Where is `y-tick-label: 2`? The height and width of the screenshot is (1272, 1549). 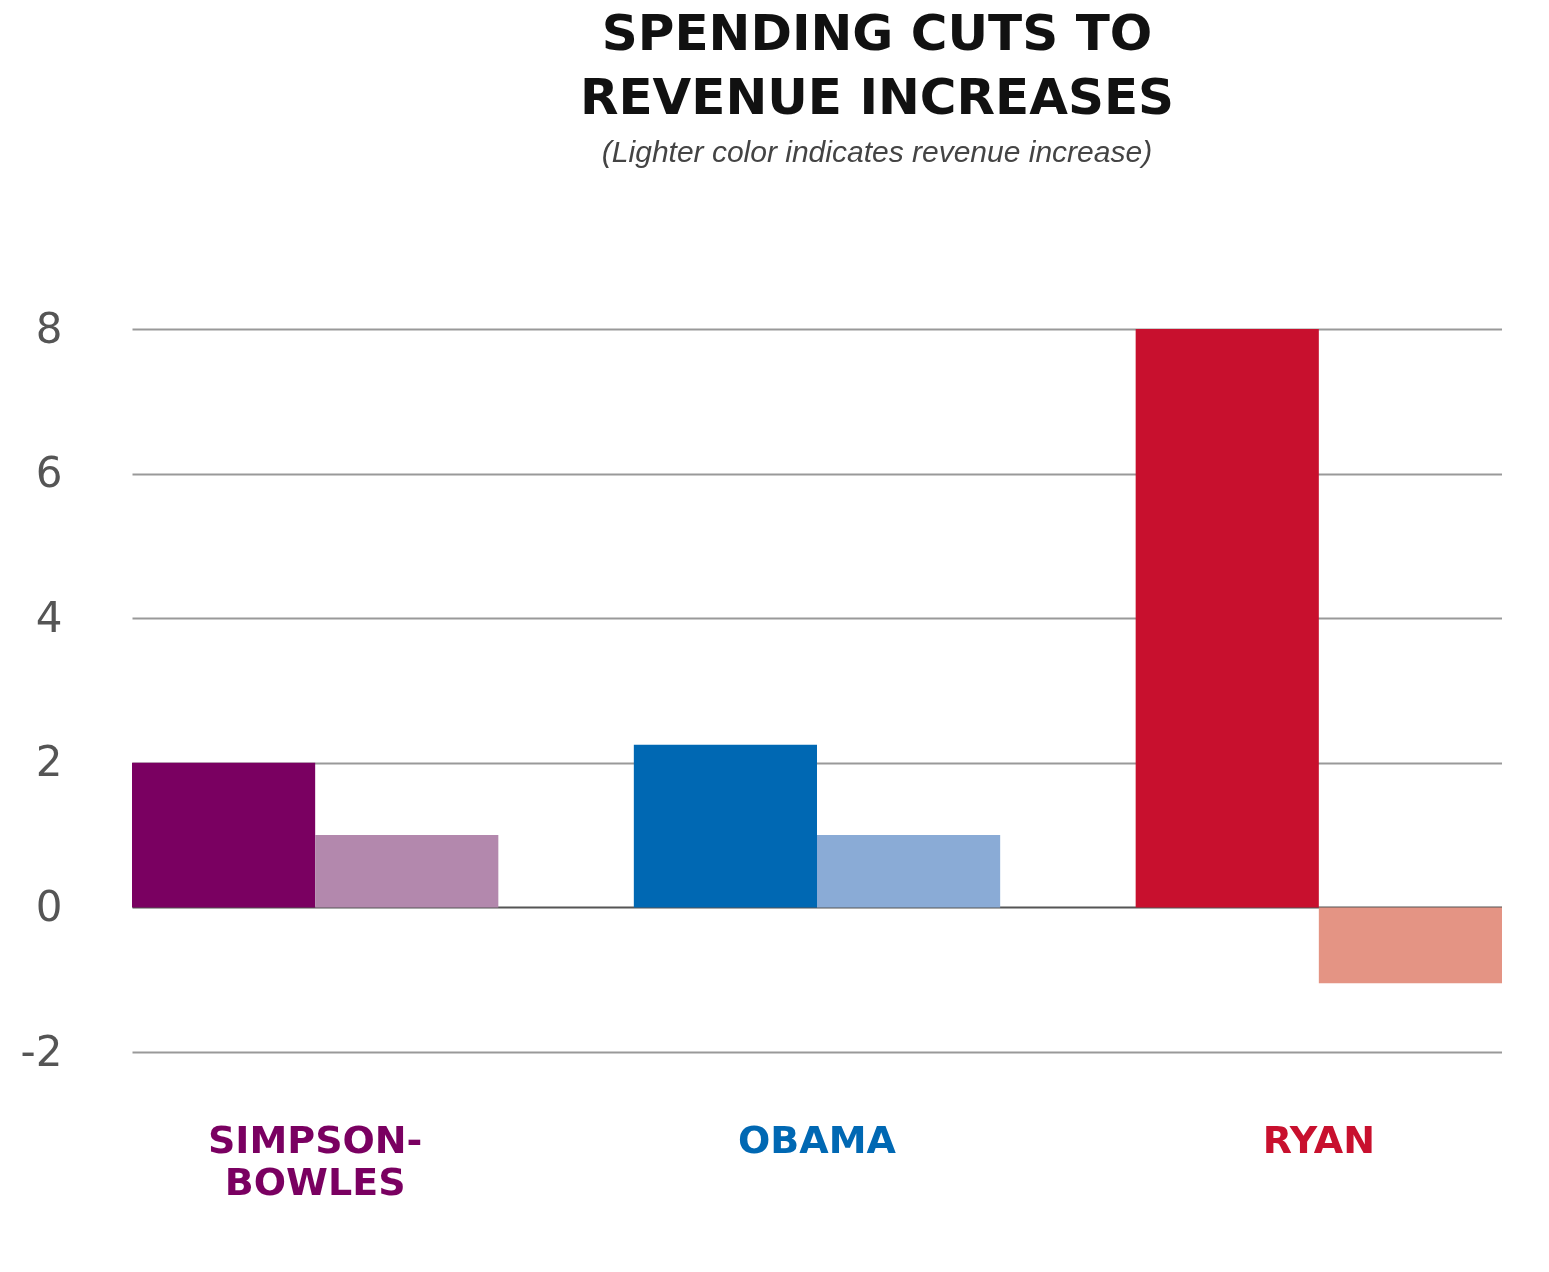
y-tick-label: 2 is located at coordinates (49, 762).